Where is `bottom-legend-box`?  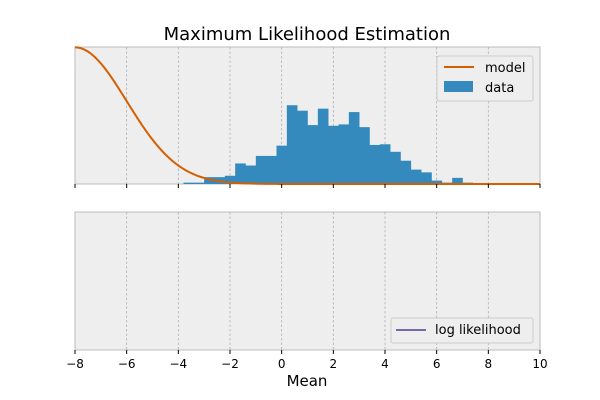
bottom-legend-box is located at coordinates (462, 330).